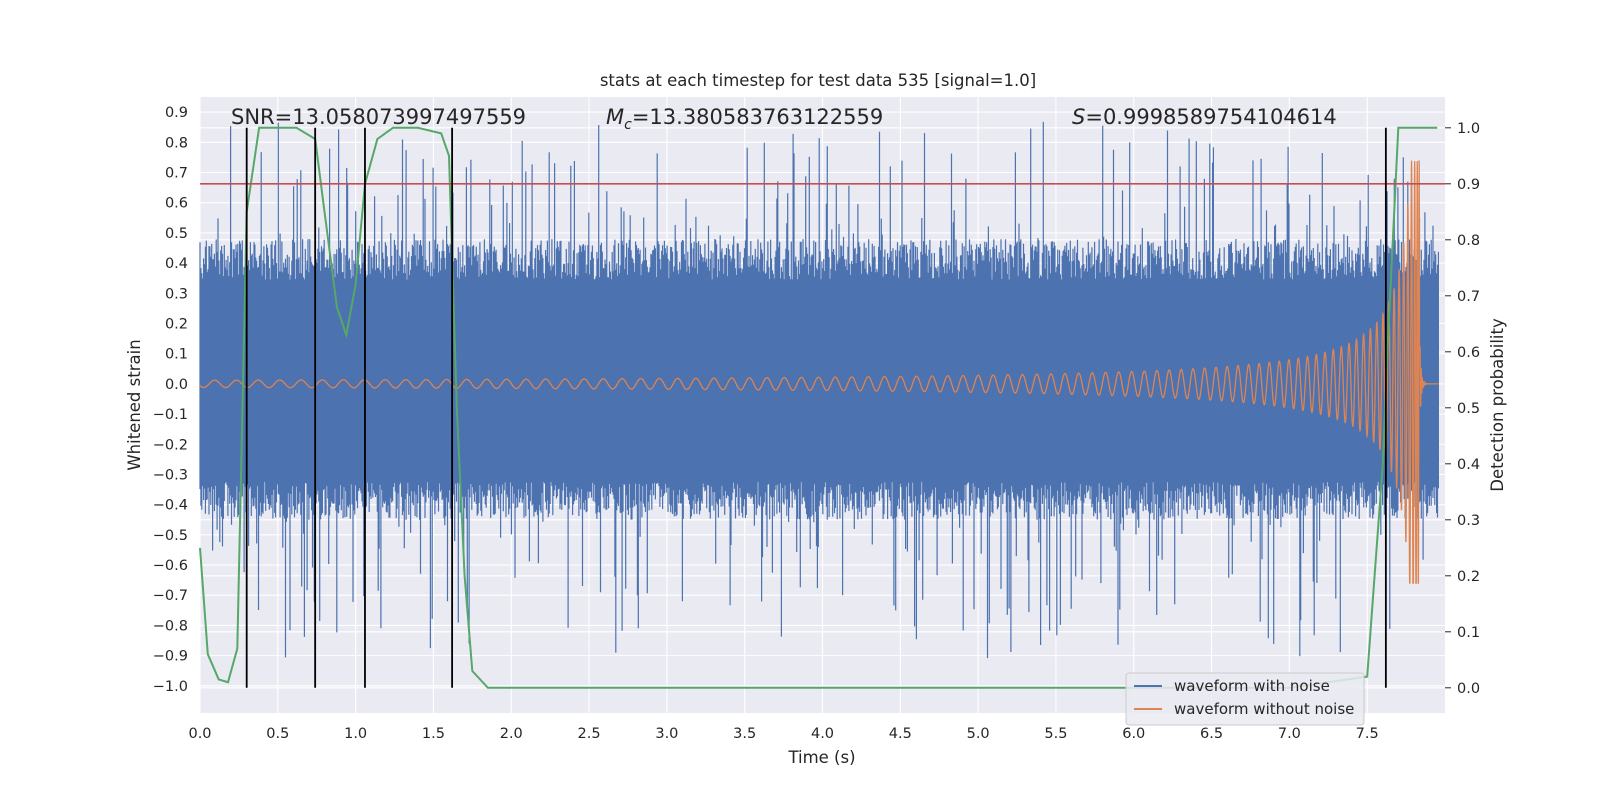  What do you see at coordinates (170, 415) in the screenshot?
I see `y-tick-label: −0.1` at bounding box center [170, 415].